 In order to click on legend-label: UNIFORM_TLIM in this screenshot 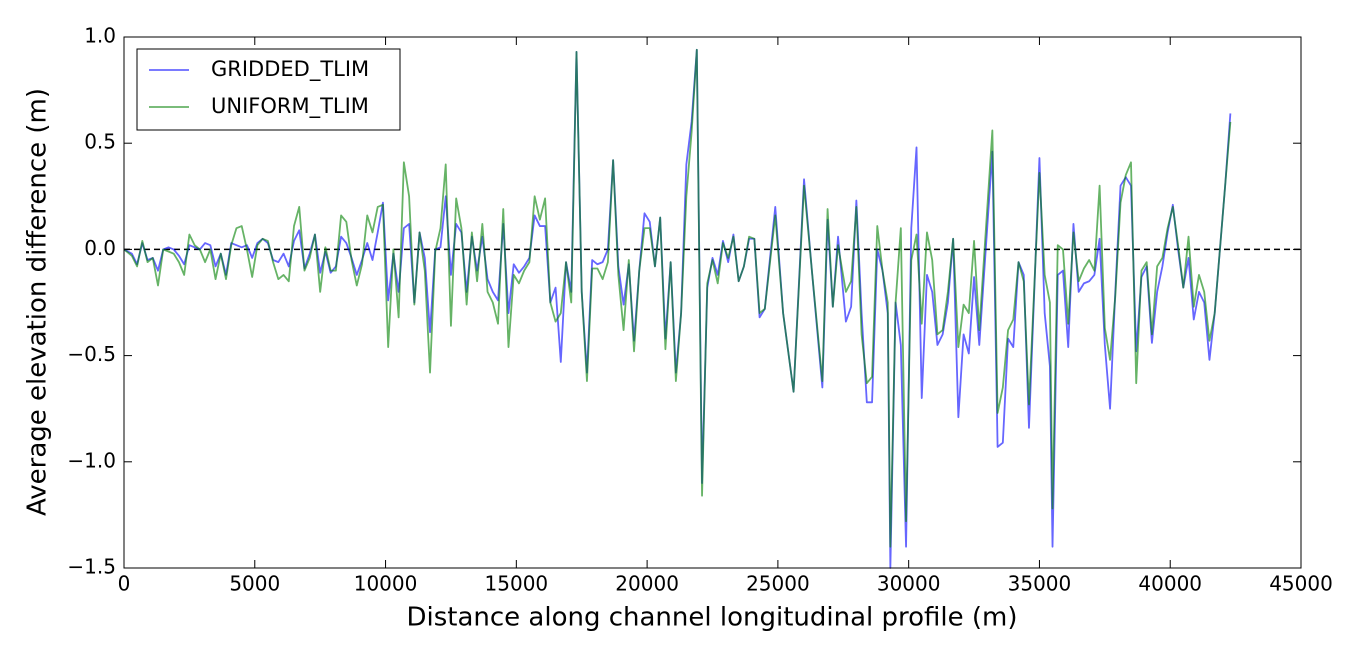, I will do `click(290, 106)`.